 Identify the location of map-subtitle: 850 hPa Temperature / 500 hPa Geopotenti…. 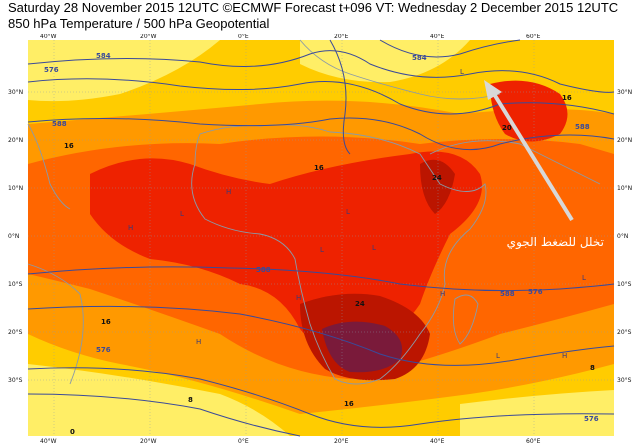
(139, 23).